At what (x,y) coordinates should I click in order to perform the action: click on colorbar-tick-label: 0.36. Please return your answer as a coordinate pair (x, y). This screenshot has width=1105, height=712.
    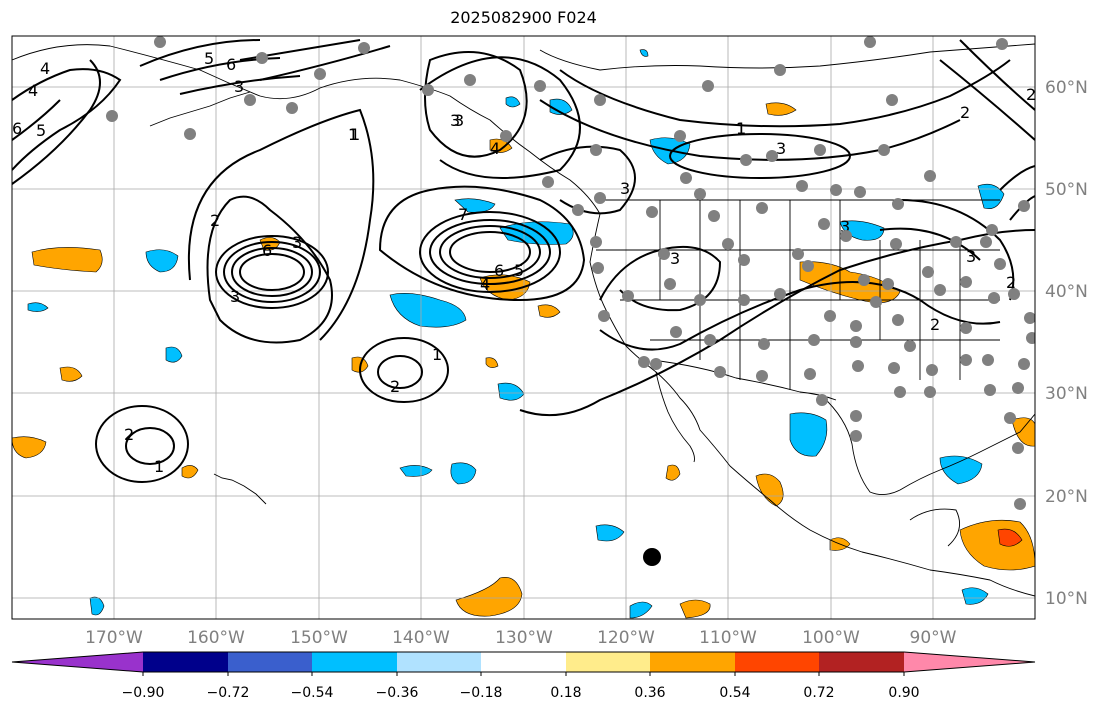
    Looking at the image, I should click on (649, 693).